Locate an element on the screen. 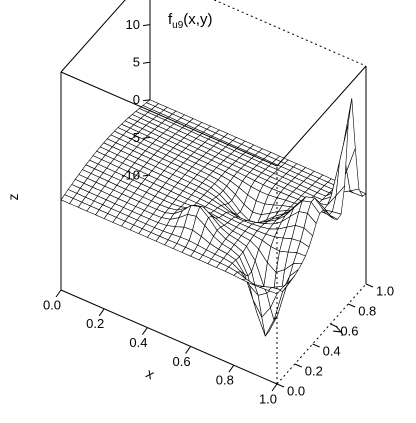 The width and height of the screenshot is (416, 423). y-tick-label: 1.0 is located at coordinates (385, 290).